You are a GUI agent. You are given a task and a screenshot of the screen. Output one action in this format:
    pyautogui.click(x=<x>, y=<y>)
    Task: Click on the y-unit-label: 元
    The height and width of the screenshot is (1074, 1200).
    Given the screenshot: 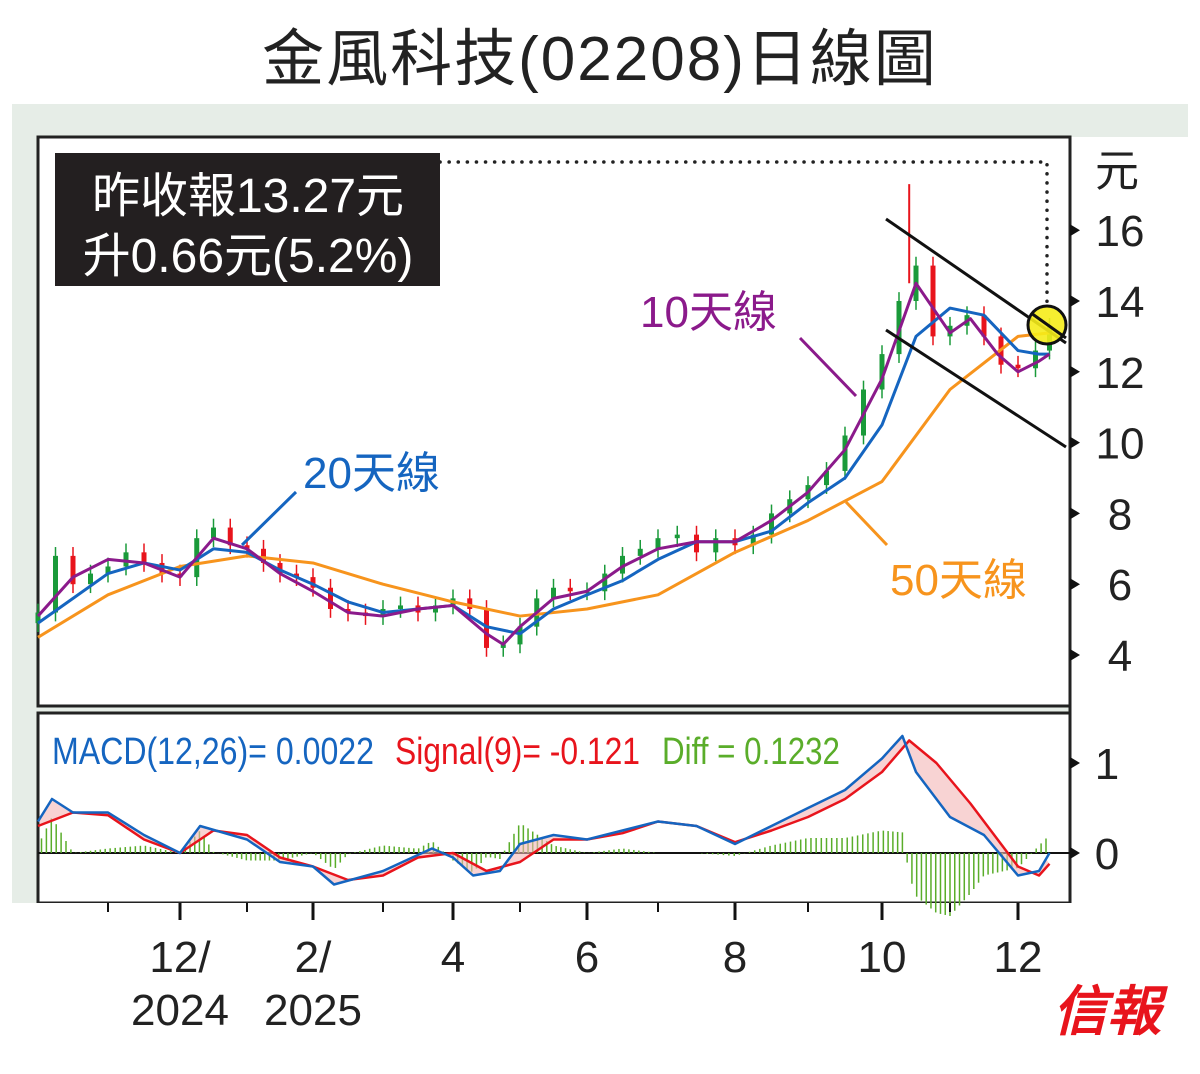 What is the action you would take?
    pyautogui.click(x=1117, y=171)
    